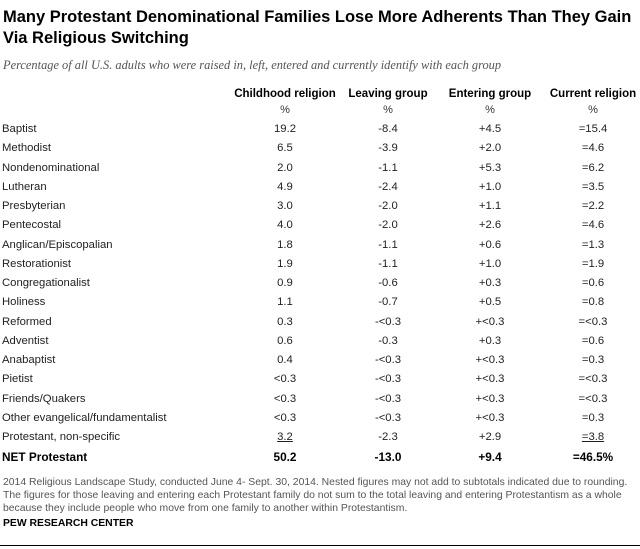 The height and width of the screenshot is (549, 640). I want to click on table-row: Anglican/Episcopalian 1.8 -1.1 +0.6 =1.3, so click(320, 246).